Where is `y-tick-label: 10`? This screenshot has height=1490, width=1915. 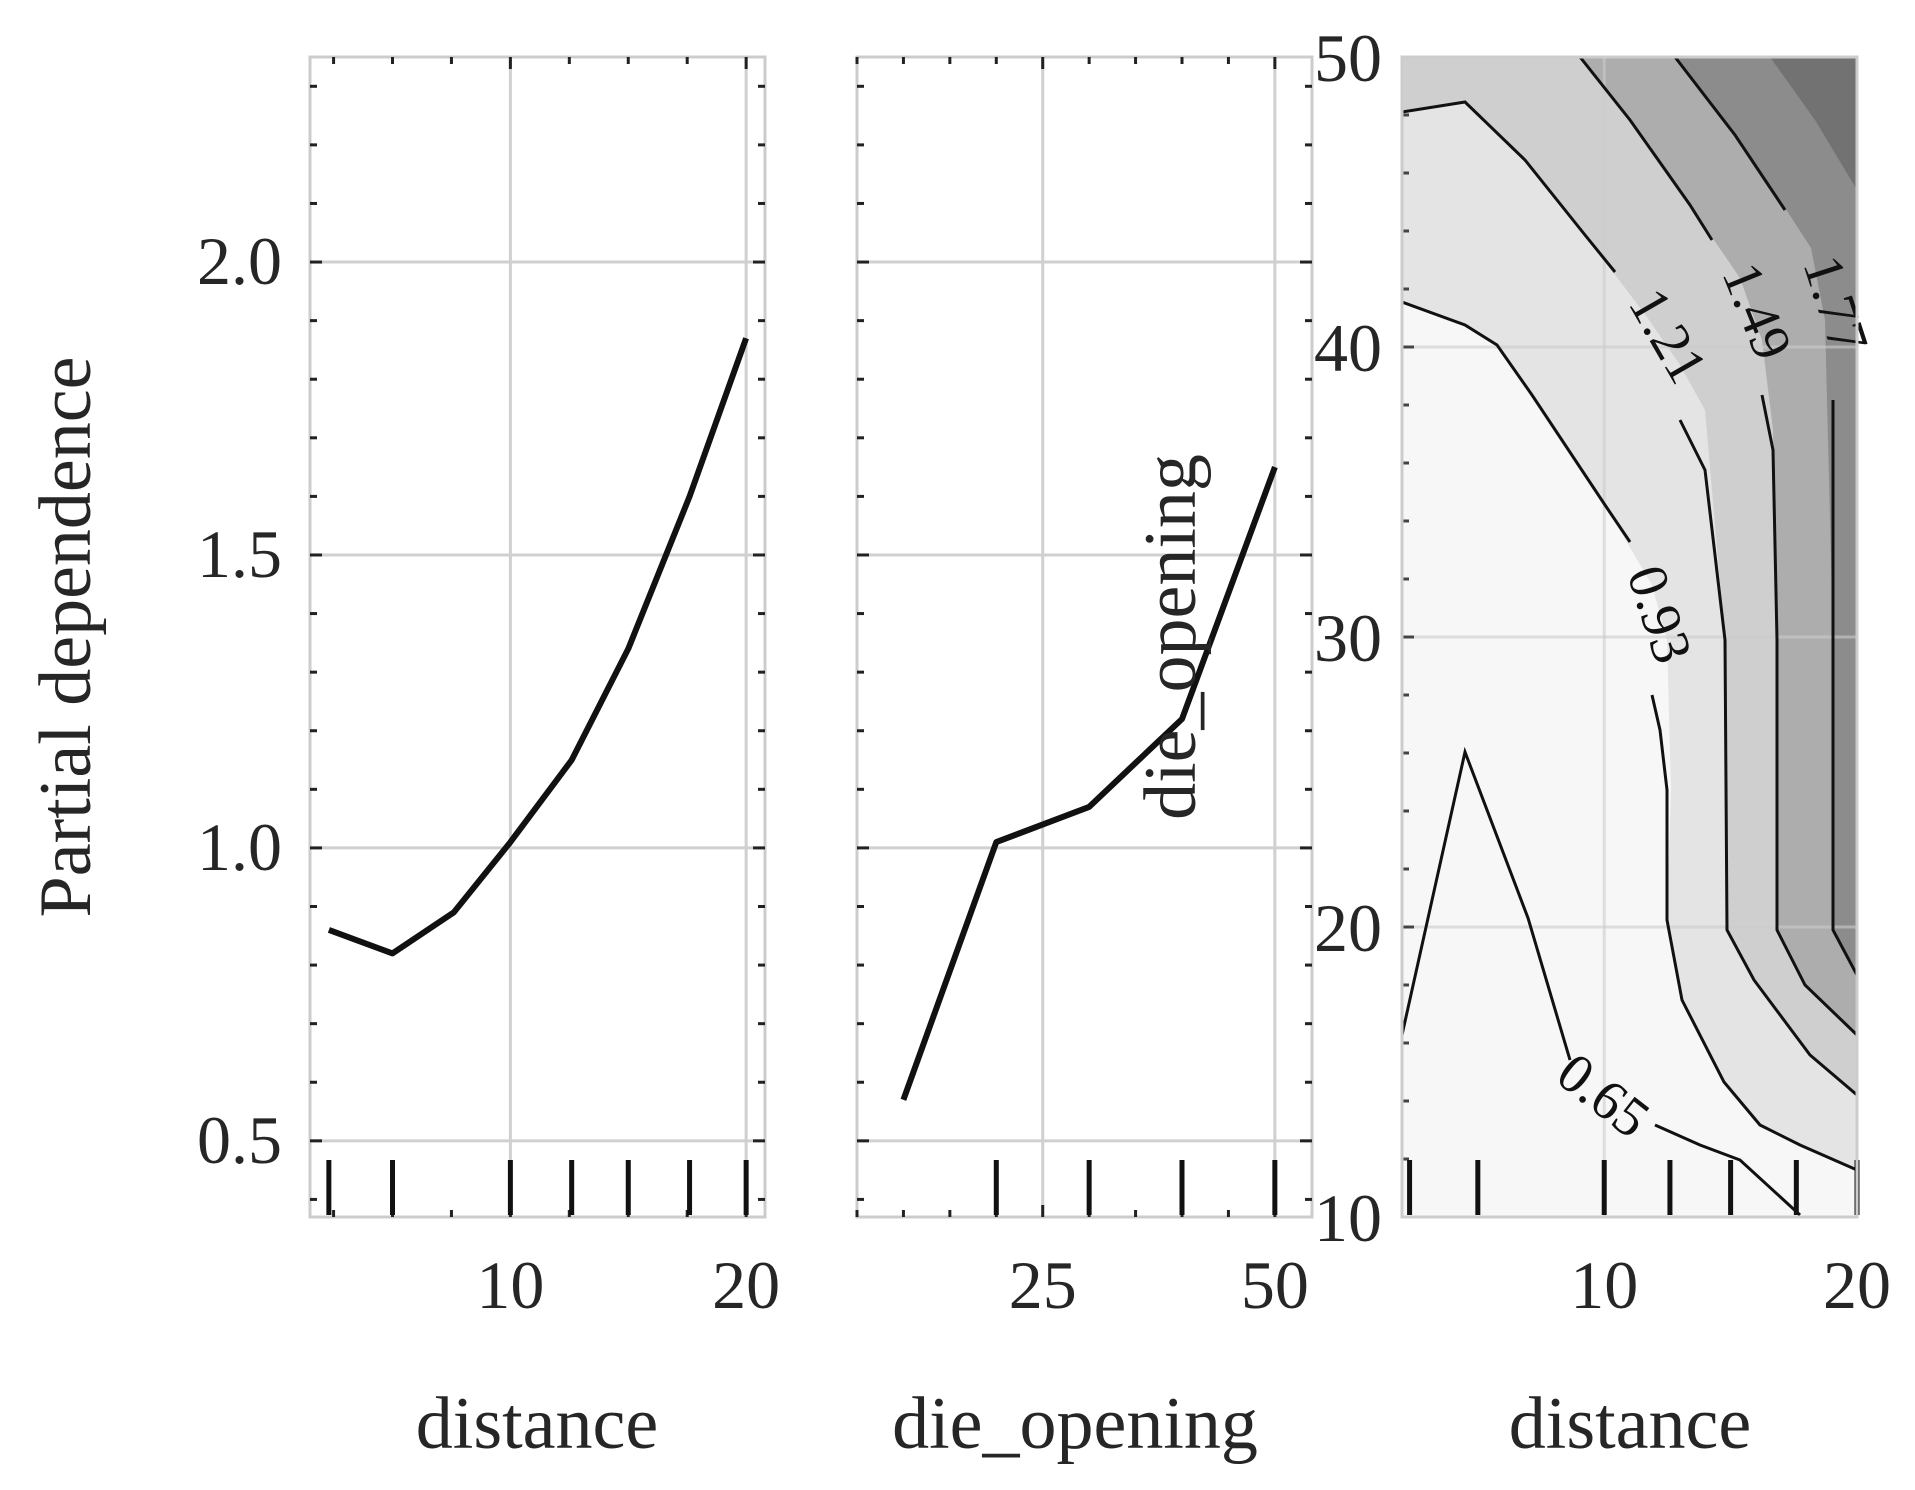 y-tick-label: 10 is located at coordinates (1348, 1218).